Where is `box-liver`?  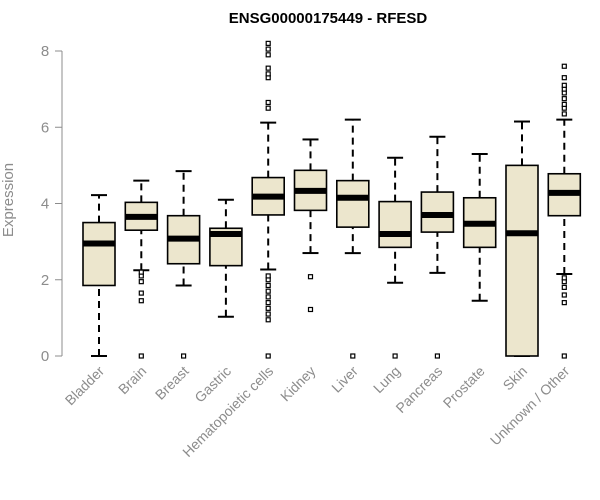
box-liver is located at coordinates (352, 238).